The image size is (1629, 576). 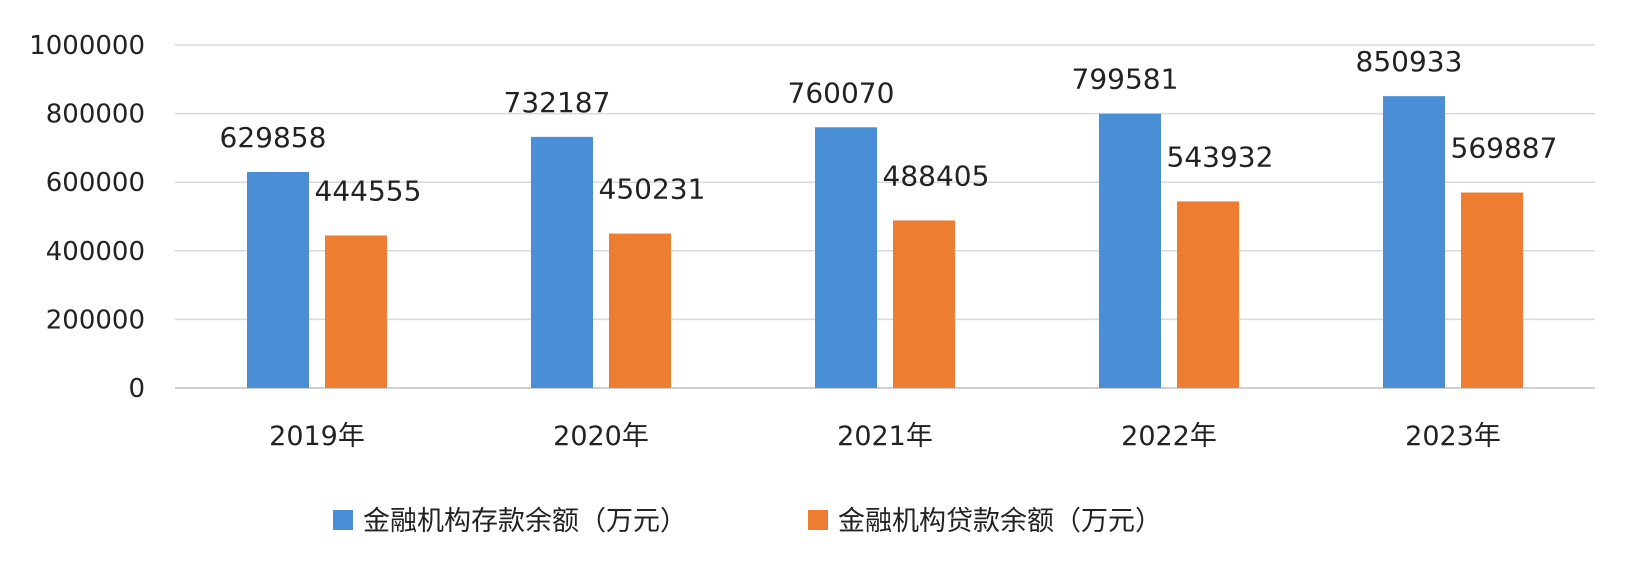 I want to click on x-category-label: 2021年, so click(x=885, y=436).